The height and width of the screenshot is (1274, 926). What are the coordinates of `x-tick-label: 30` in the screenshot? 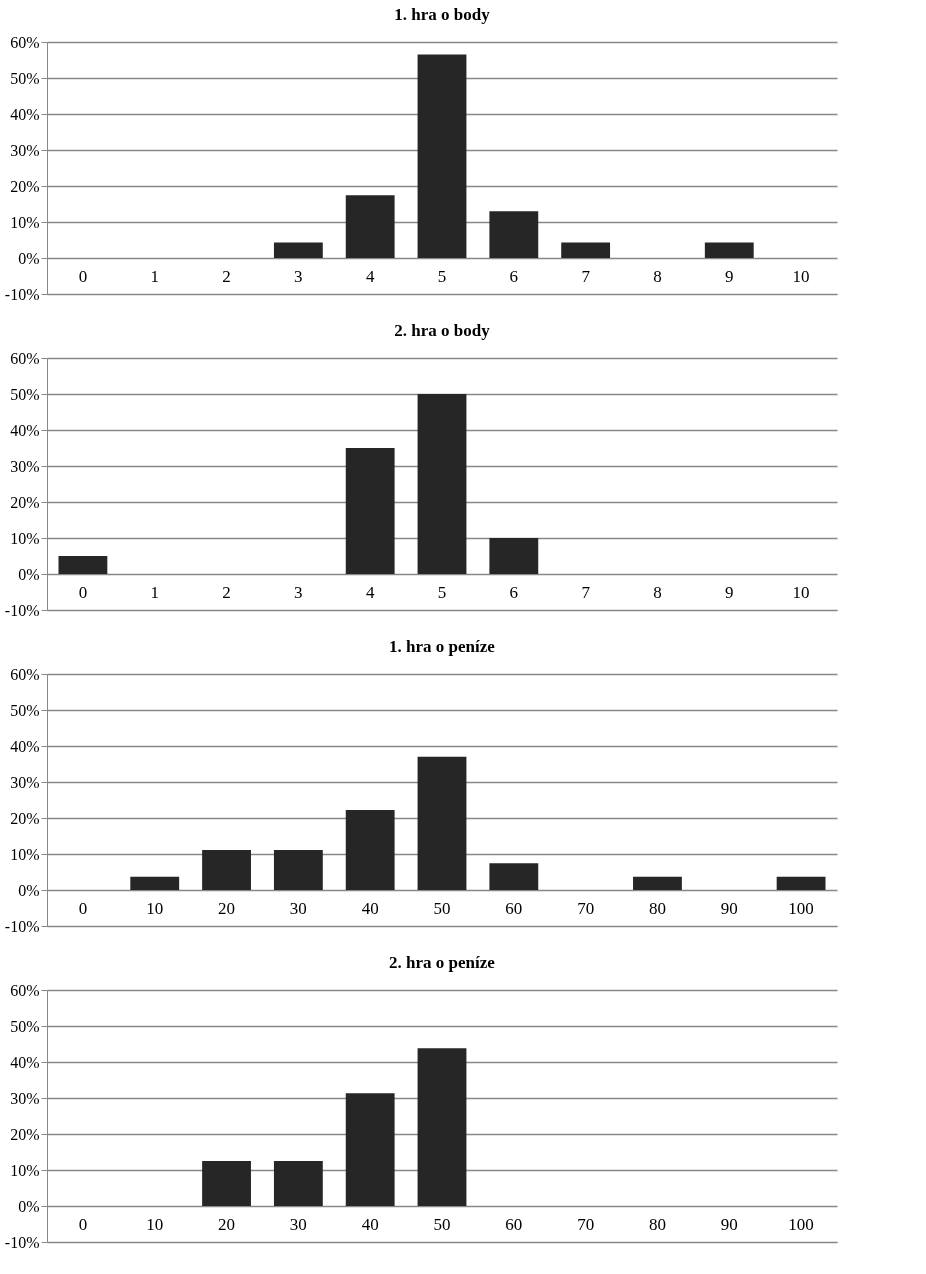 It's located at (298, 1224).